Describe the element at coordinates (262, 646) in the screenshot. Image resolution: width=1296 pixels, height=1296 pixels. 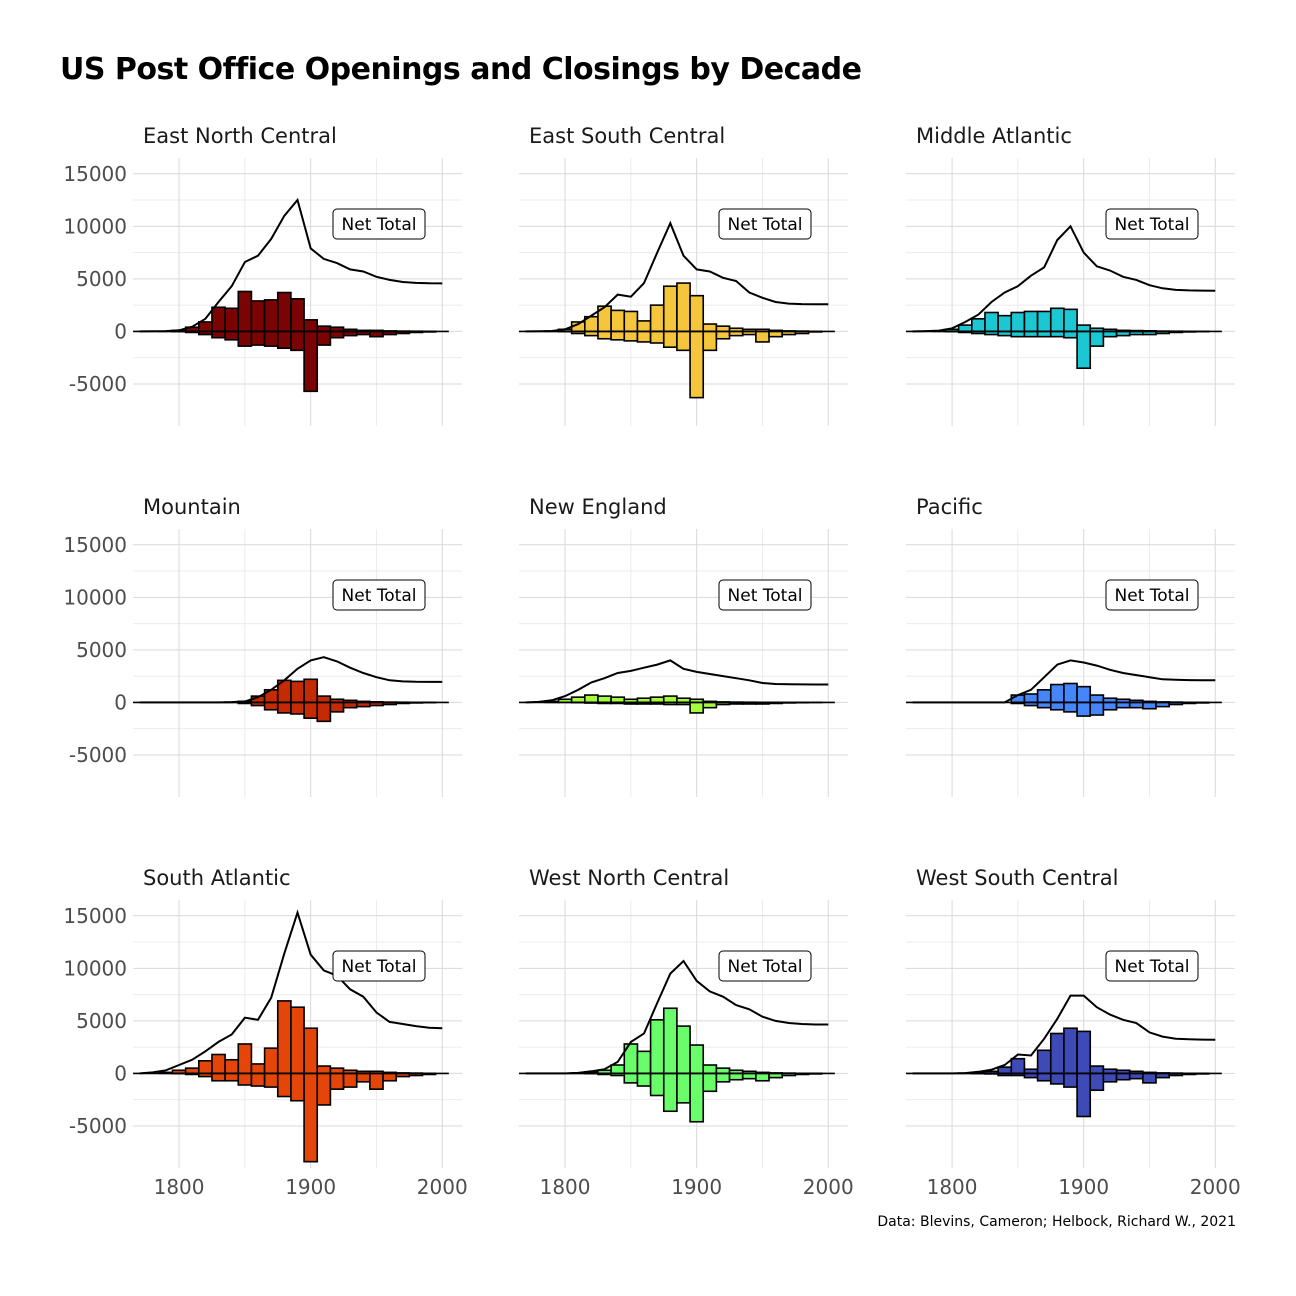
I see `facet-panel: Mountain -5000 0 5000 10000 15000 Net Total` at that location.